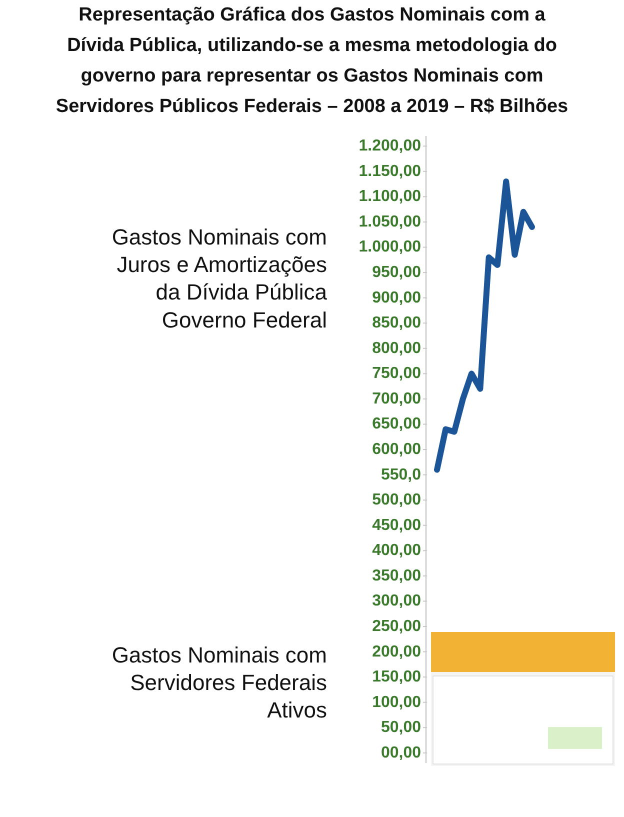 This screenshot has width=624, height=817. I want to click on y-tick-label: 00,00, so click(401, 753).